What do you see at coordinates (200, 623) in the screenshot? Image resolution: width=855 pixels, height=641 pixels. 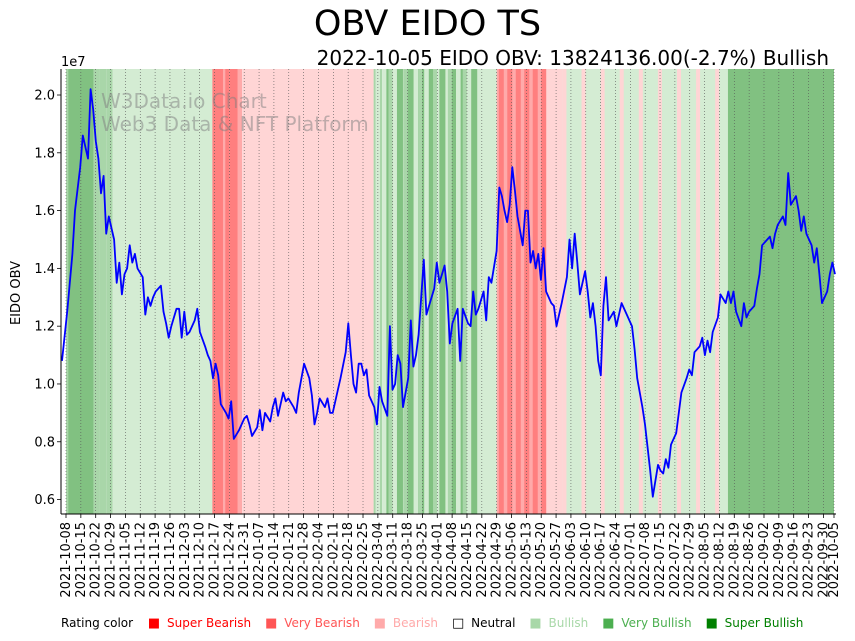 I see `legend-item: ■ Super Bearish` at bounding box center [200, 623].